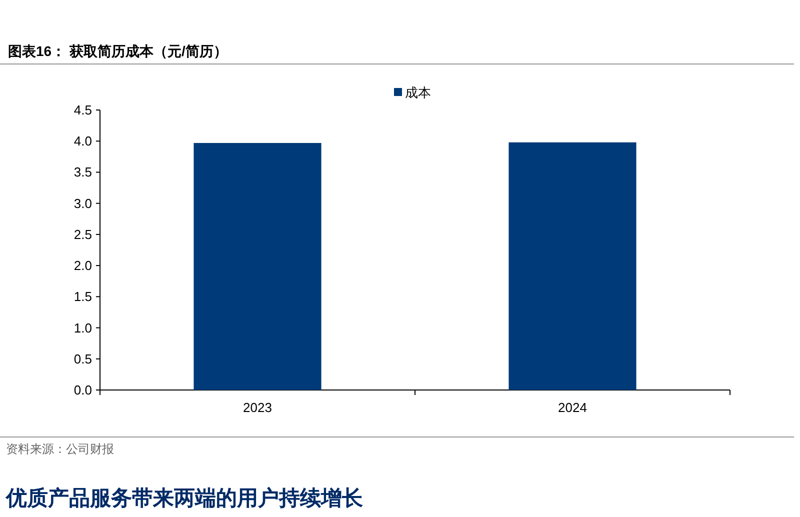  Describe the element at coordinates (83, 358) in the screenshot. I see `y-tick-label: 0.5` at that location.